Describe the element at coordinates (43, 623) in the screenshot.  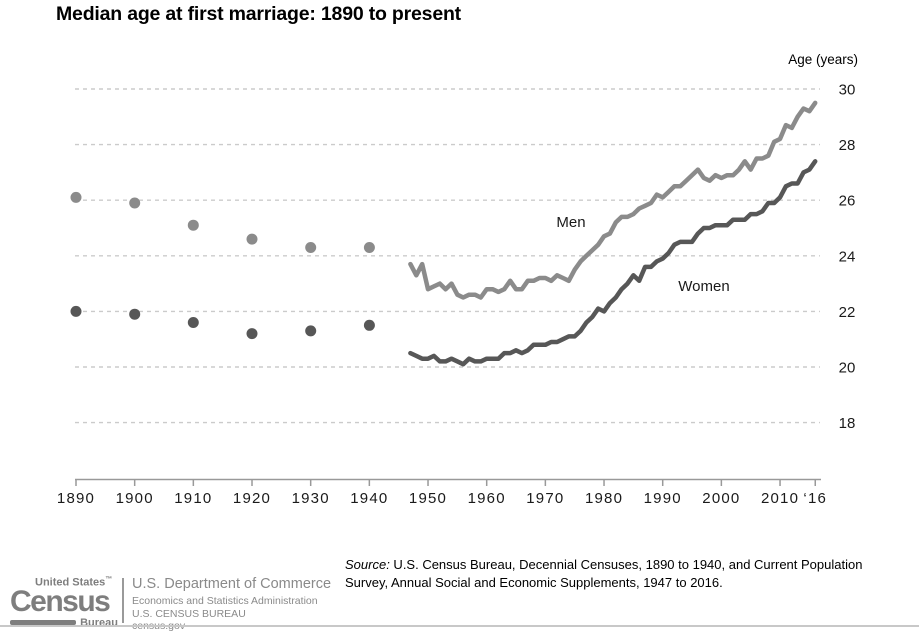
I see `logo-bar` at that location.